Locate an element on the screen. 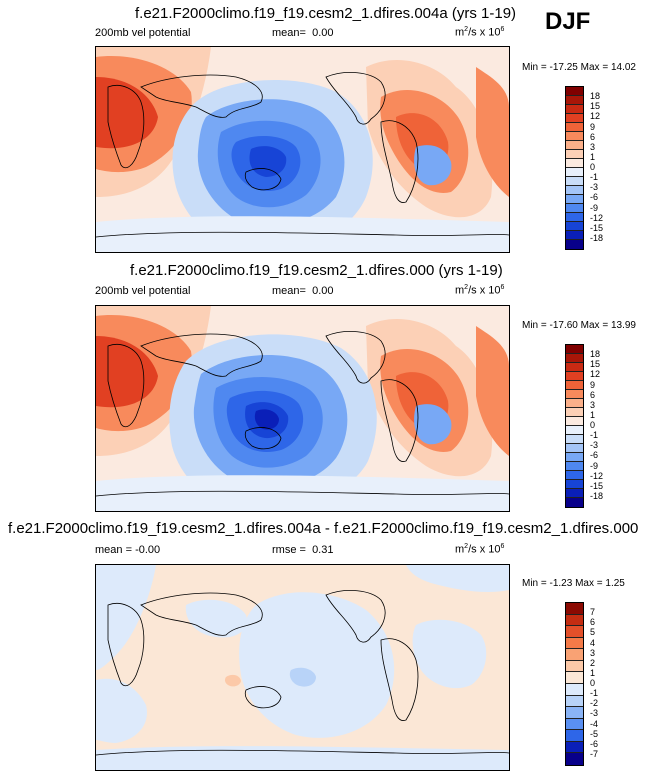 This screenshot has width=645, height=775. panel1-colorbar is located at coordinates (574, 168).